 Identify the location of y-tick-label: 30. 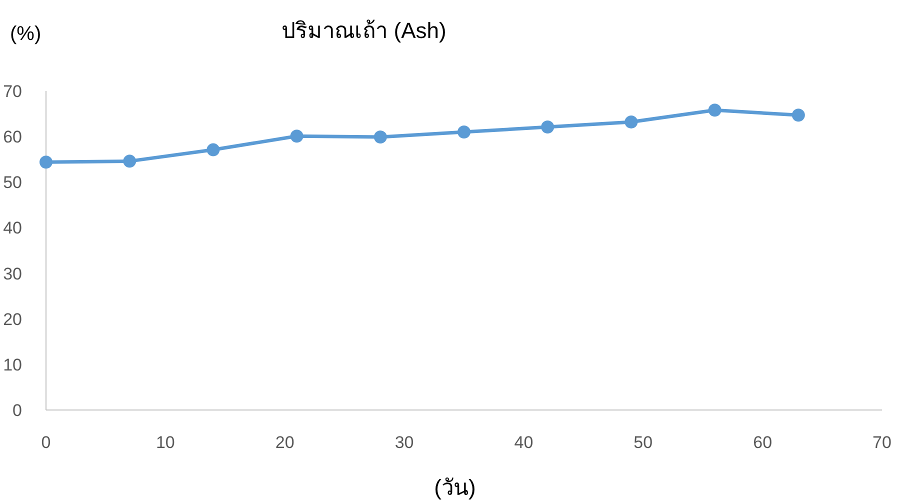
(12, 274).